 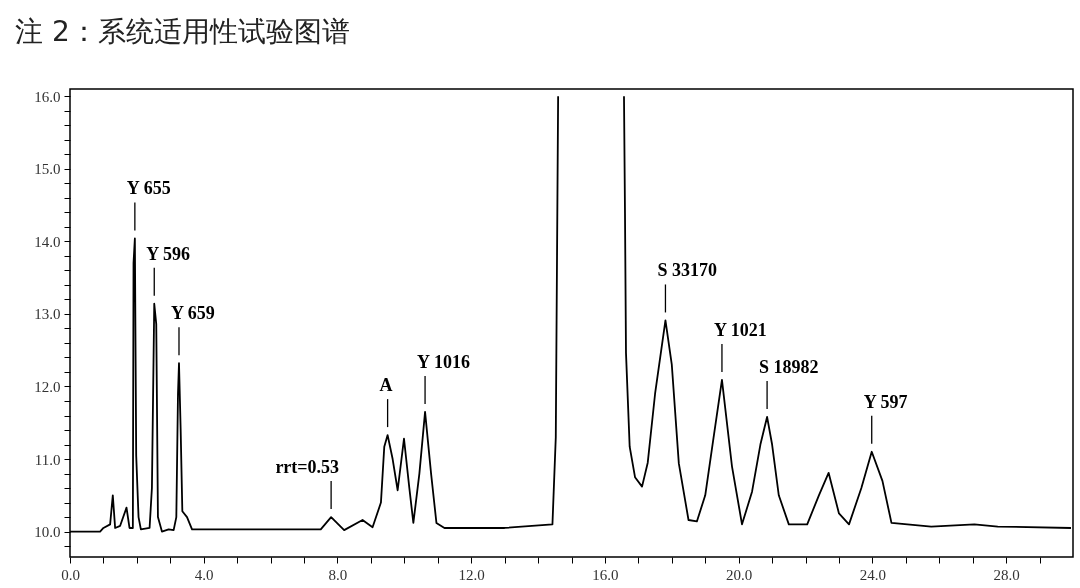 What do you see at coordinates (443, 361) in the screenshot?
I see `annotation: Y 1016` at bounding box center [443, 361].